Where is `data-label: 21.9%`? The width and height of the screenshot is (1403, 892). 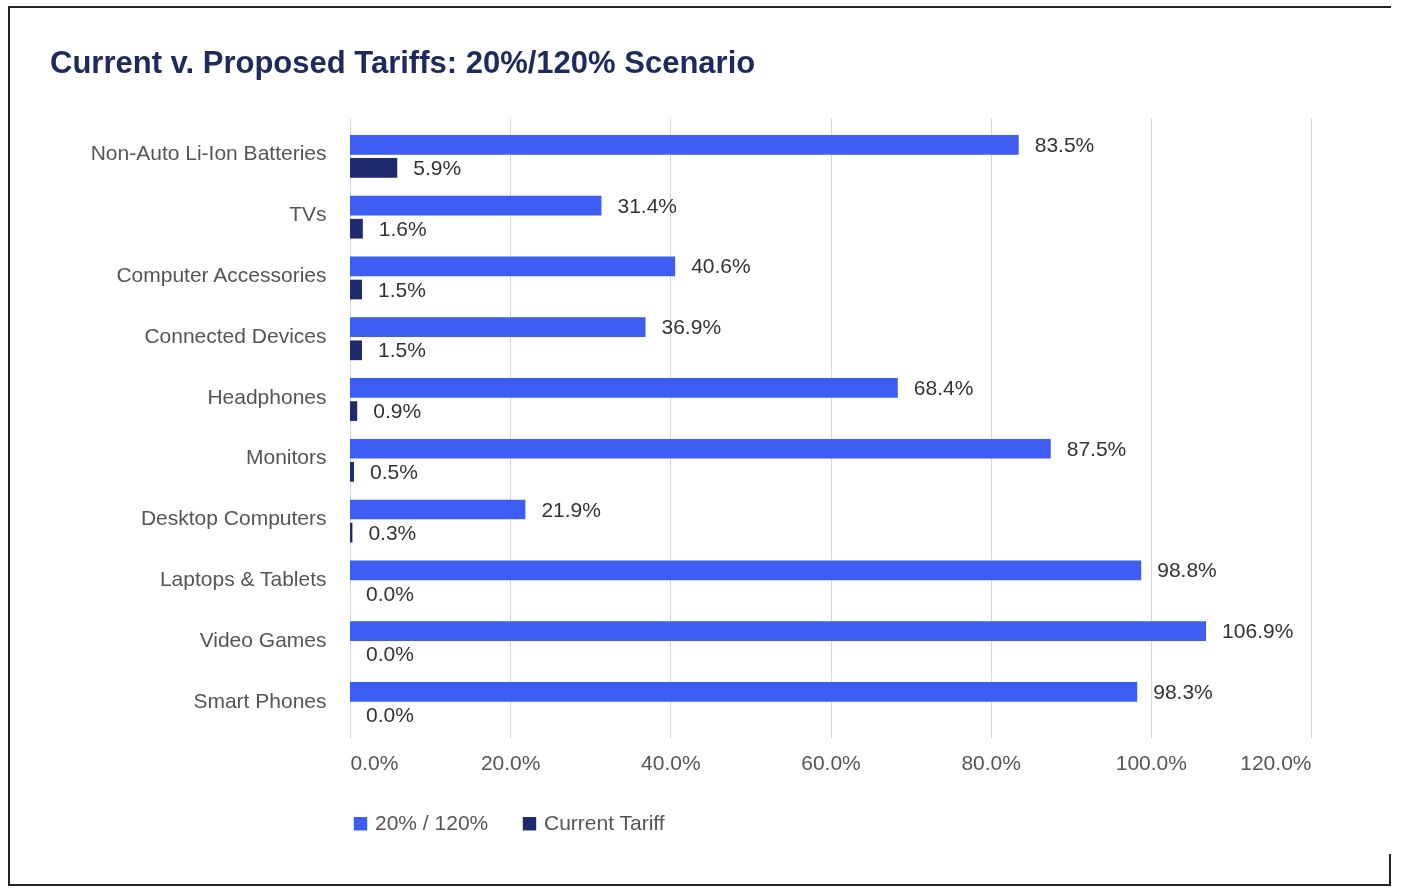 data-label: 21.9% is located at coordinates (571, 509).